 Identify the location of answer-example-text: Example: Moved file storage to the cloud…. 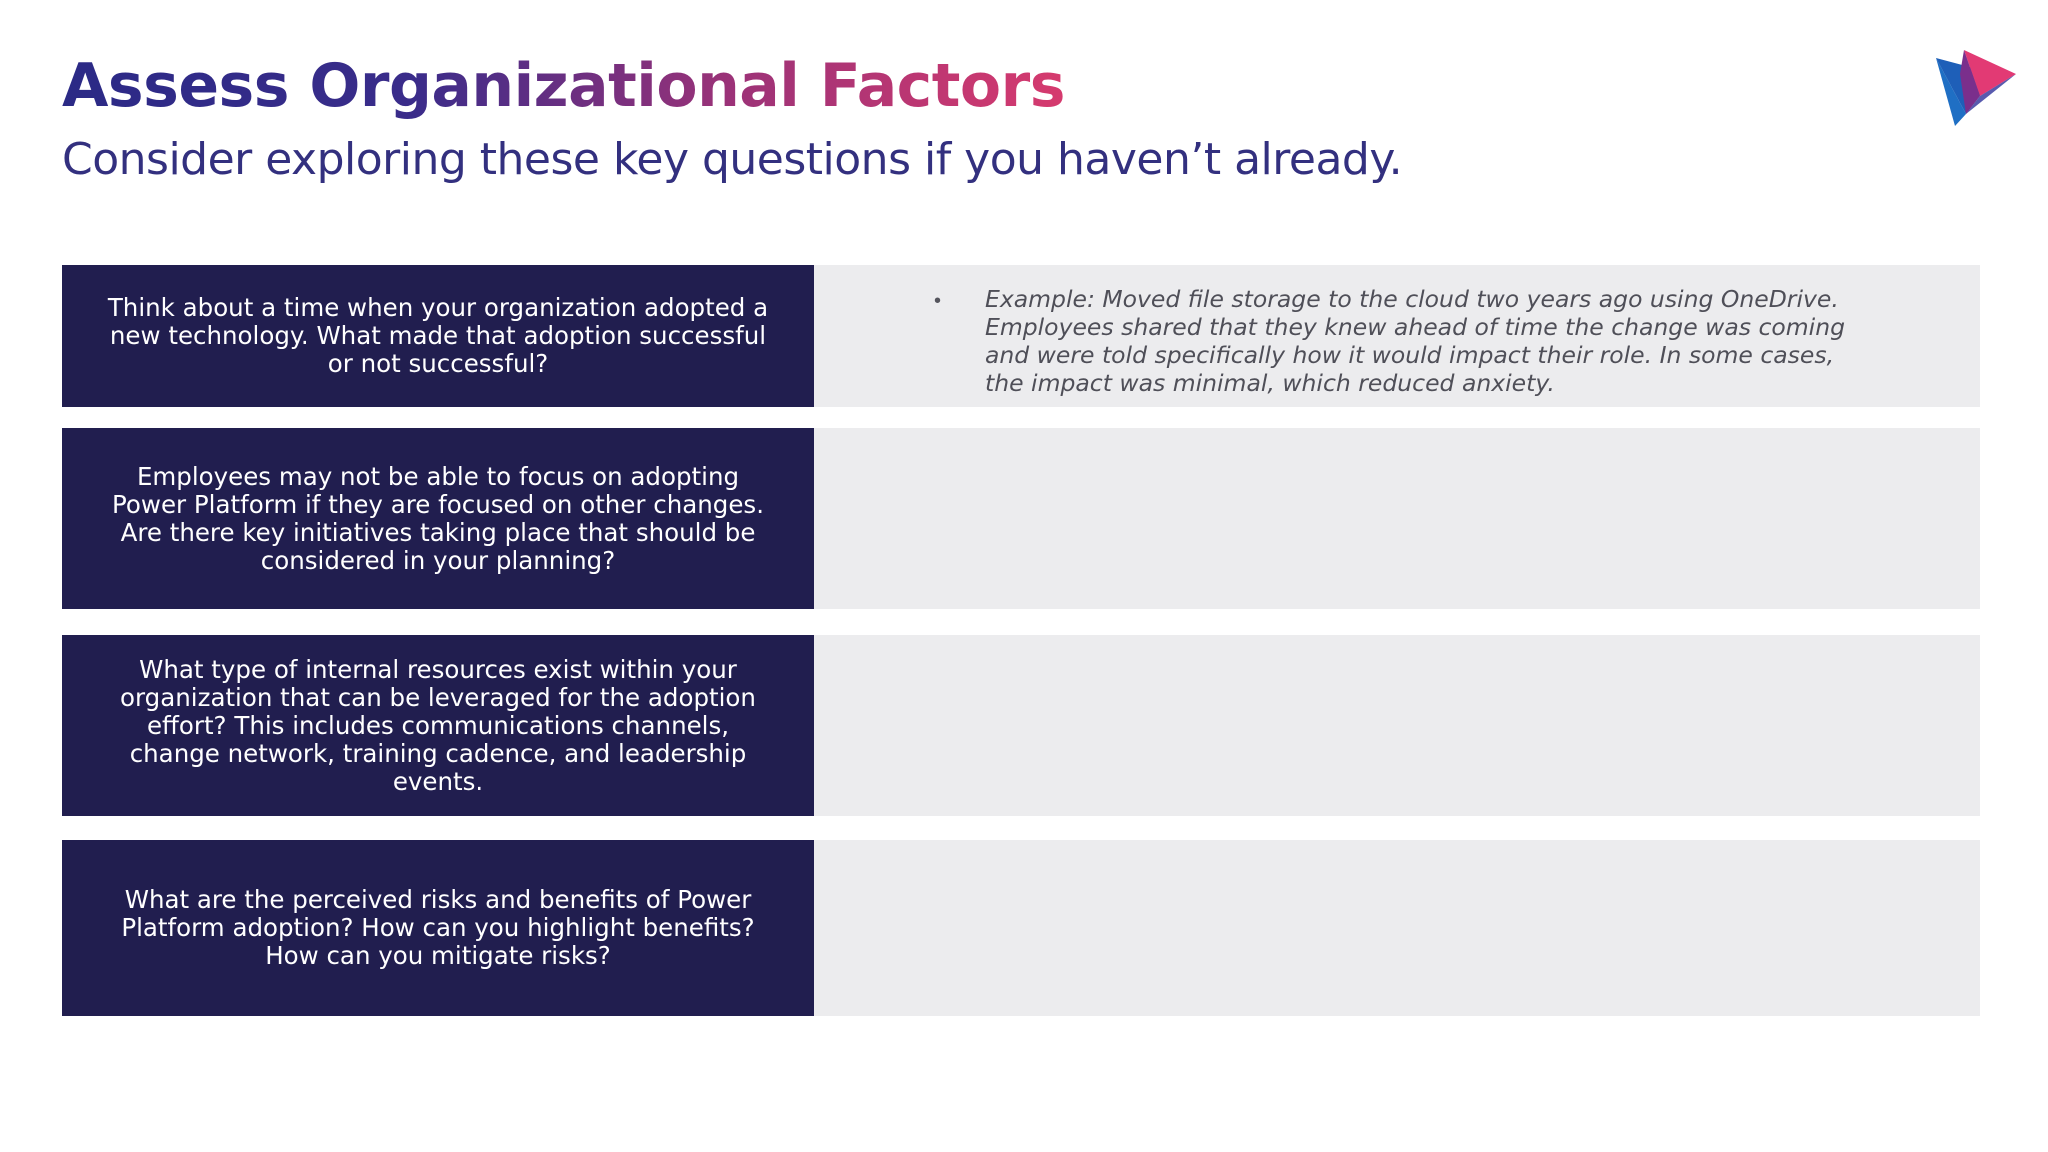
(1415, 341).